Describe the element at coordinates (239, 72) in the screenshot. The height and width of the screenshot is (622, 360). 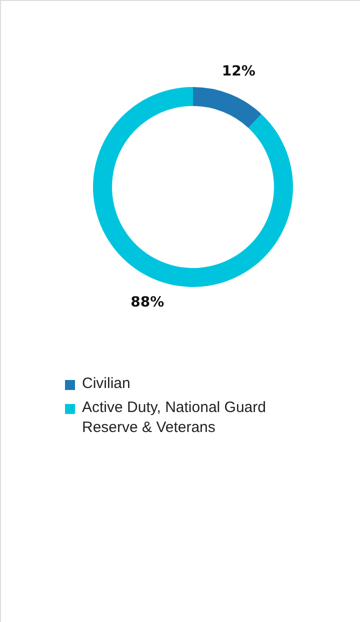
I see `data-label: 12%` at that location.